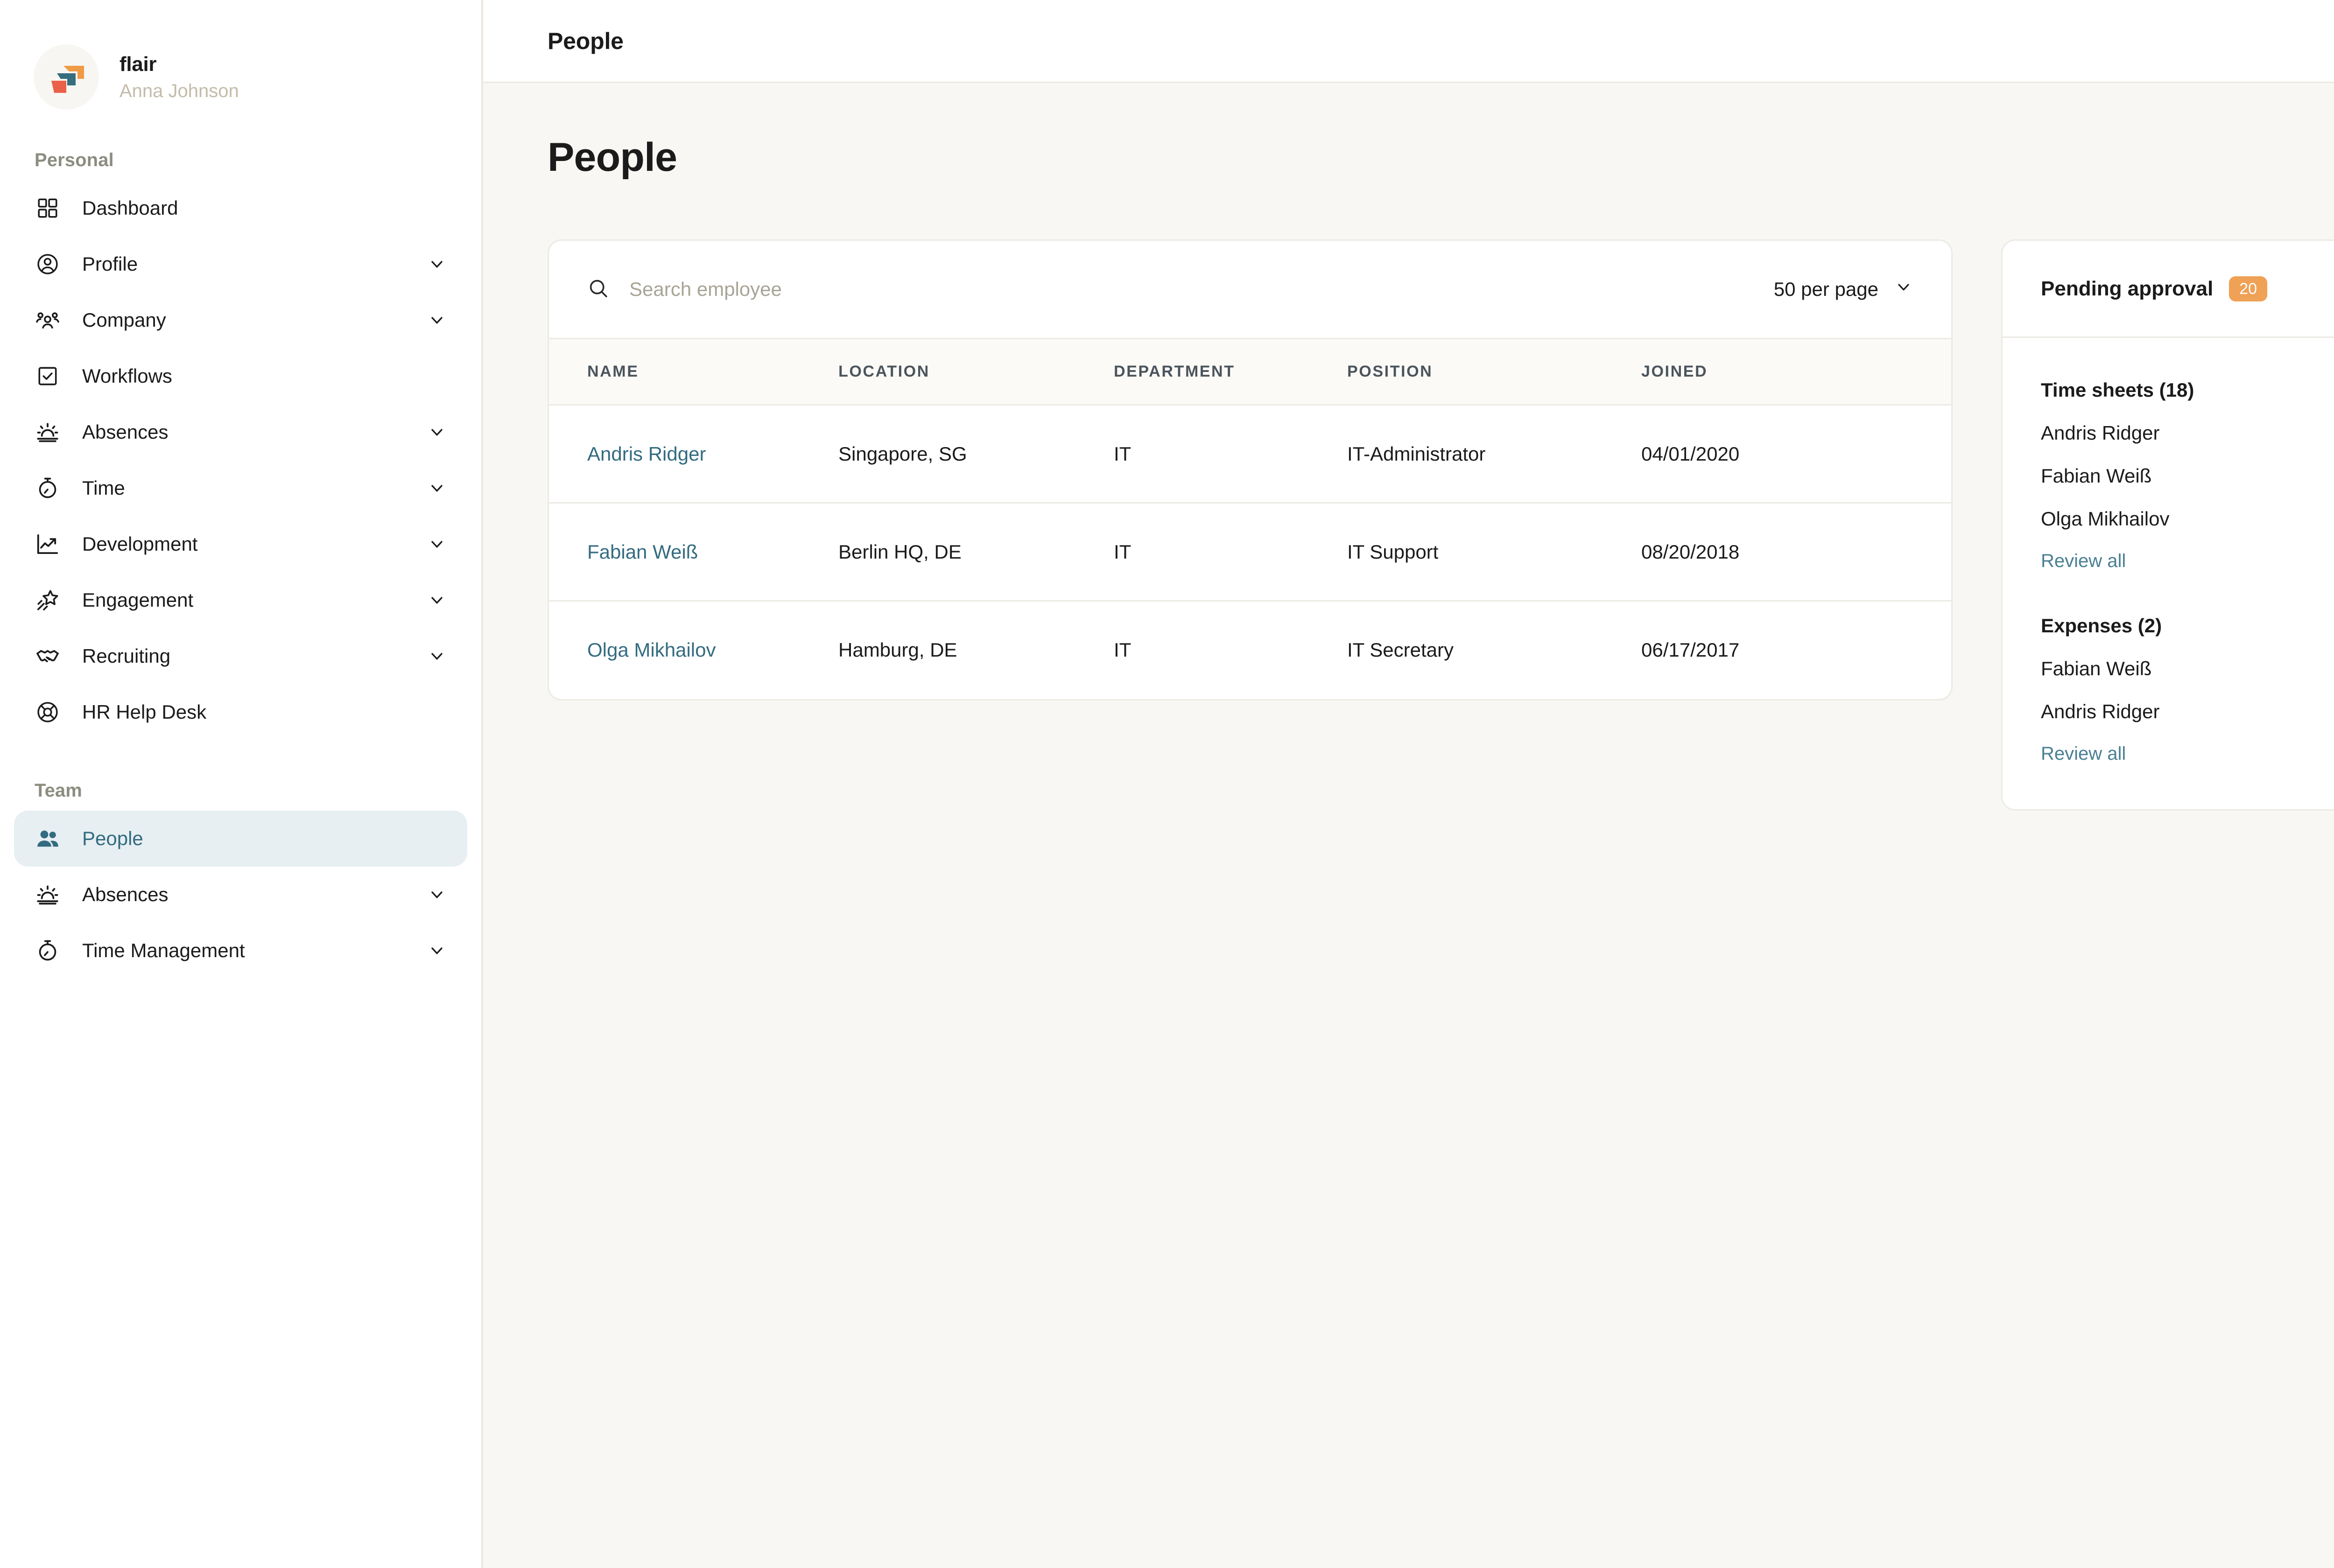 The width and height of the screenshot is (2334, 1568). Describe the element at coordinates (179, 90) in the screenshot. I see `brand-user-name: Anna Johnson` at that location.